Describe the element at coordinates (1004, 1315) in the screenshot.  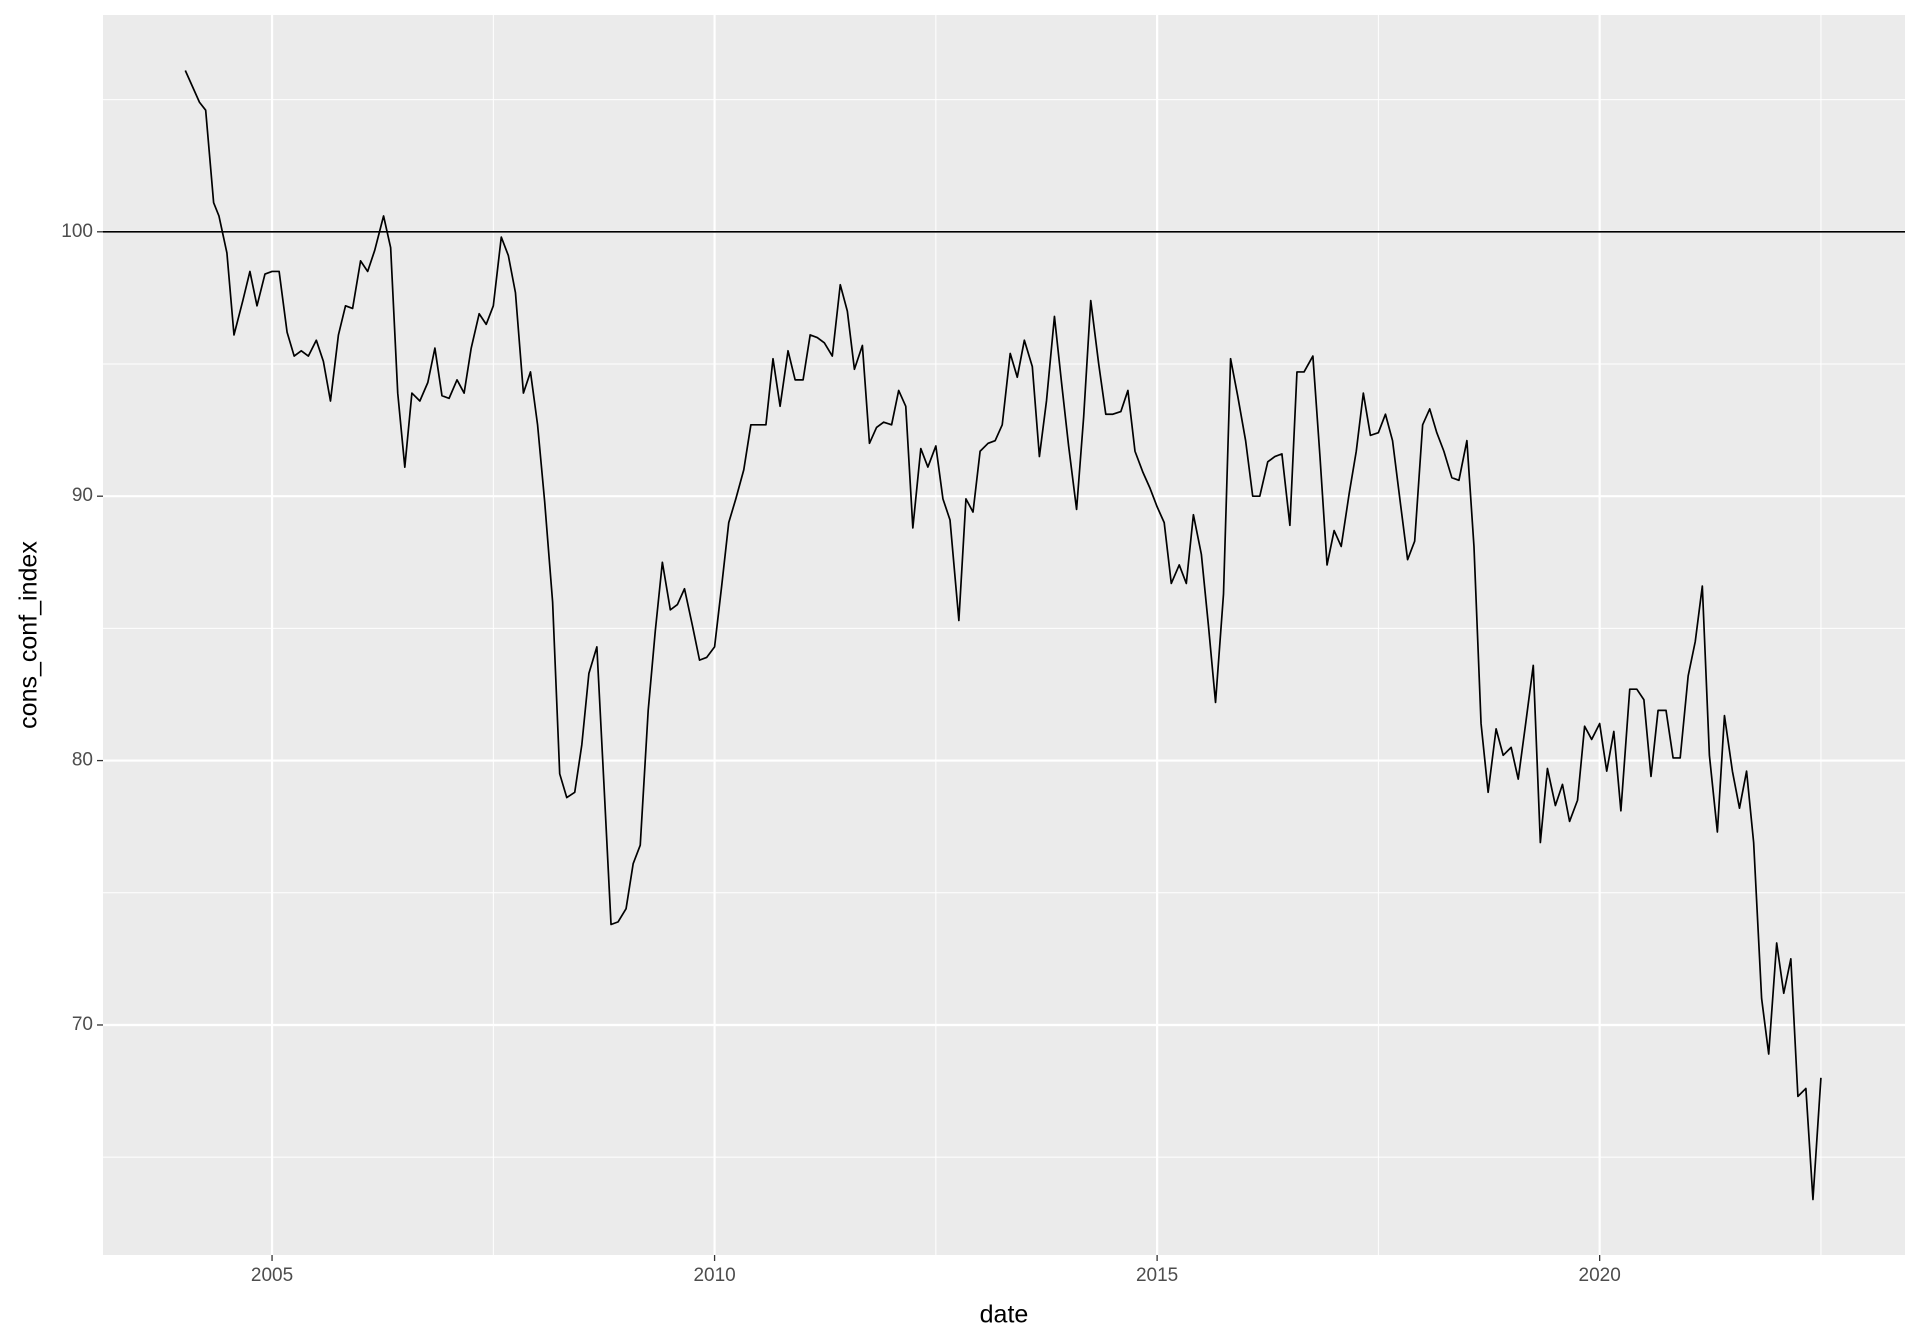
I see `x-axis-title: date` at that location.